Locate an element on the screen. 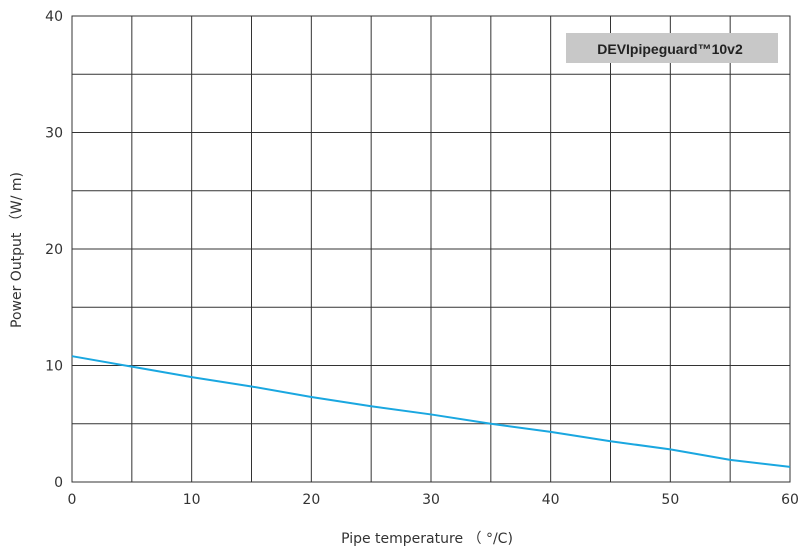 The image size is (800, 549). x-tick-label: 50 is located at coordinates (670, 500).